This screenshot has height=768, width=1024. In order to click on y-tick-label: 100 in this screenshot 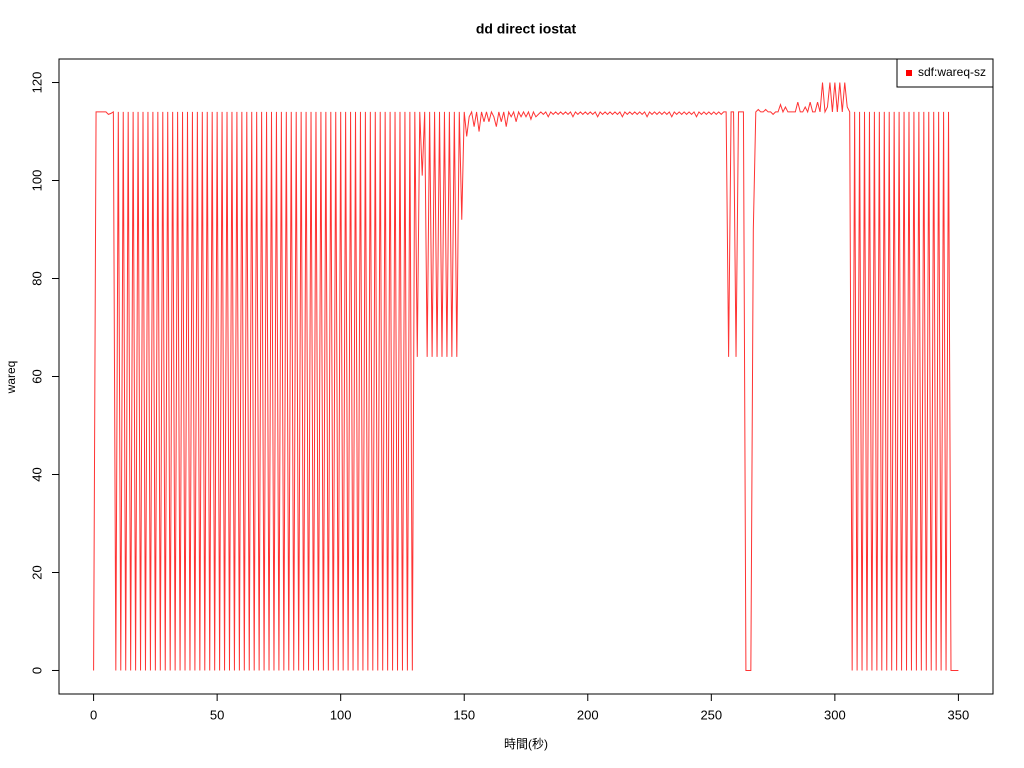, I will do `click(36, 181)`.